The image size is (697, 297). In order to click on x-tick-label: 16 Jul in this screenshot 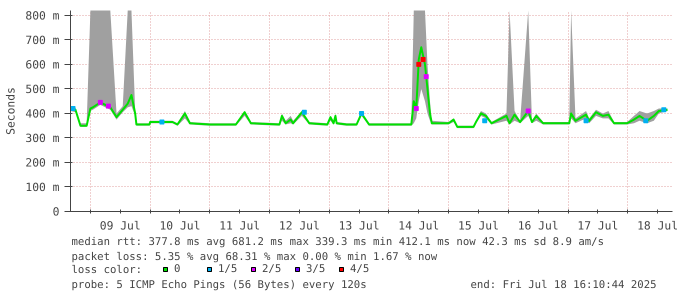, I will do `click(538, 225)`.